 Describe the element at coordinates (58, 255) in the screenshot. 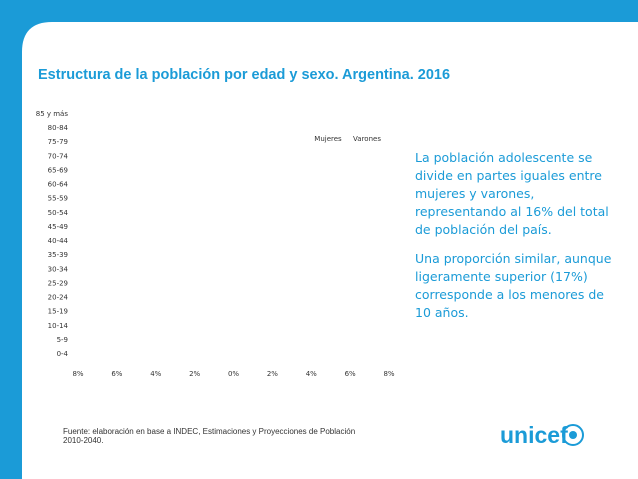

I see `y-tick-label: 35-39` at that location.